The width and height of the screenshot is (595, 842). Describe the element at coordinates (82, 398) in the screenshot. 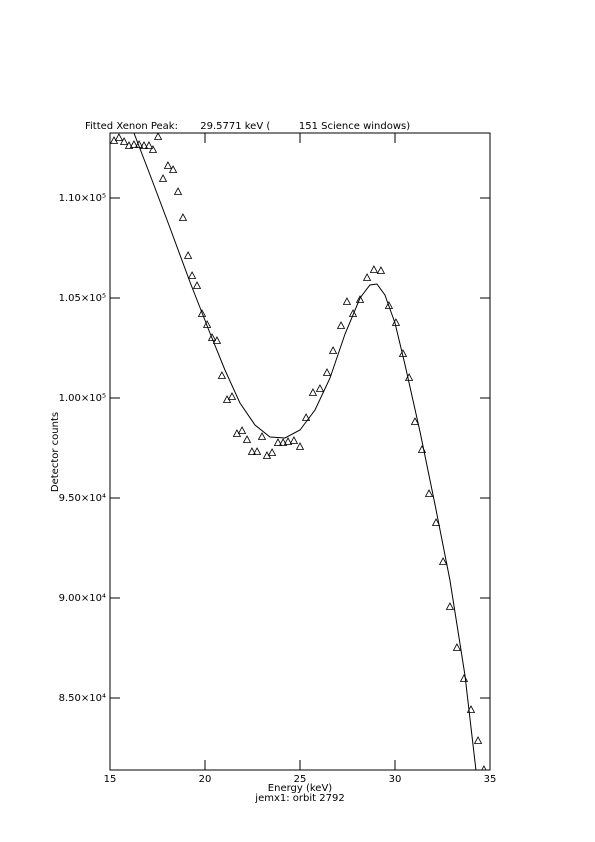

I see `y-tick-label: 1.00×10⁵` at that location.